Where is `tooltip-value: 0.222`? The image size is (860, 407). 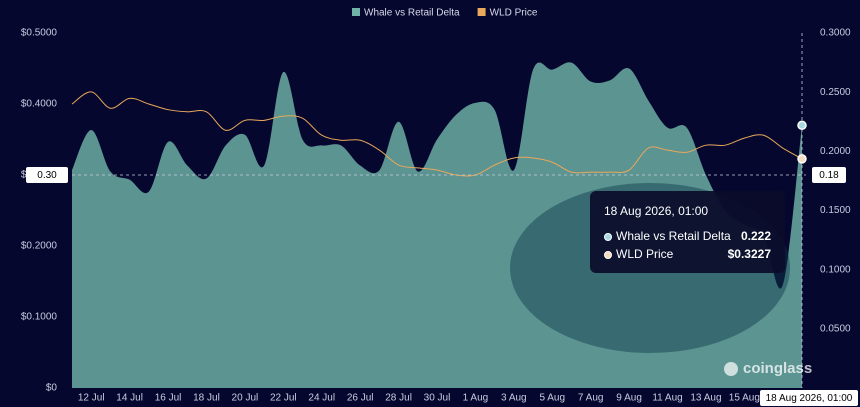 tooltip-value: 0.222 is located at coordinates (756, 236).